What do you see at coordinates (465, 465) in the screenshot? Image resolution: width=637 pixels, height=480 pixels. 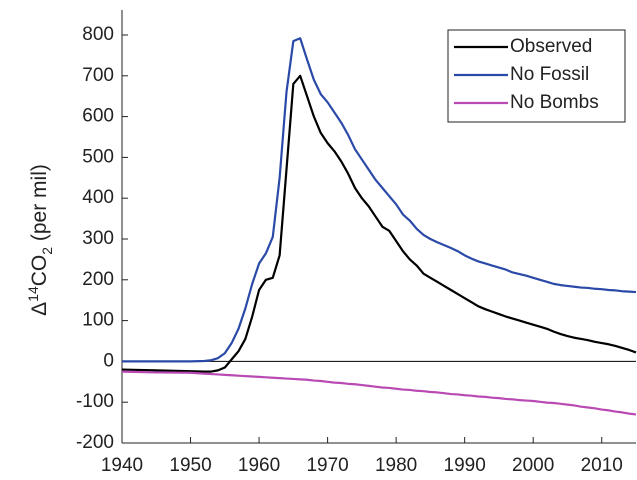 I see `x-tick-label: 1990` at bounding box center [465, 465].